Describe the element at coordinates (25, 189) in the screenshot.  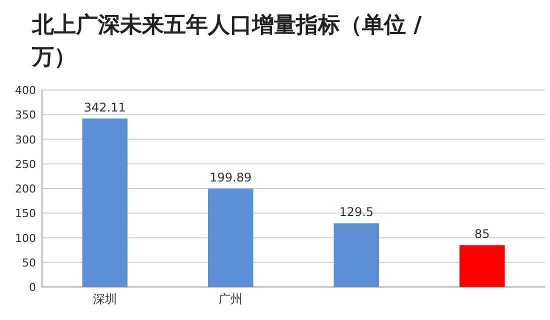
I see `y-tick-label: 200` at that location.